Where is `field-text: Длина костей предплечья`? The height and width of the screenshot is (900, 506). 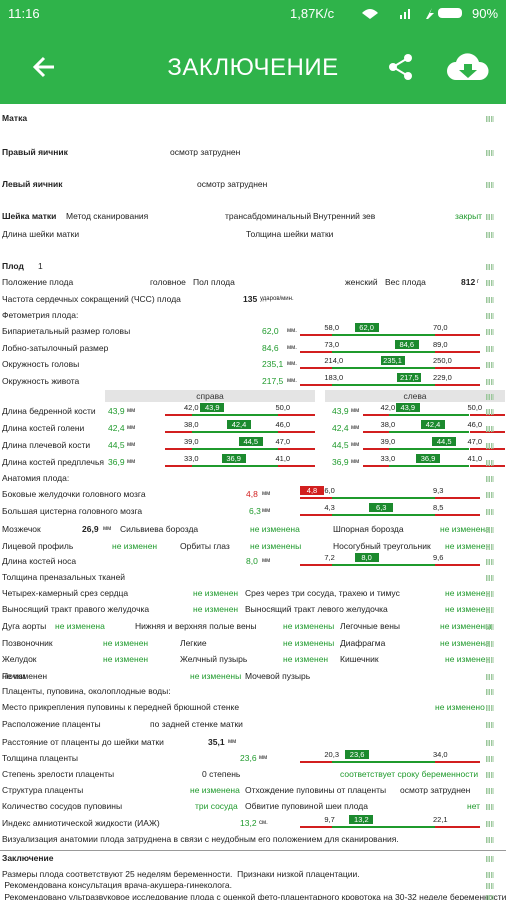
field-text: Длина костей предплечья is located at coordinates (53, 462).